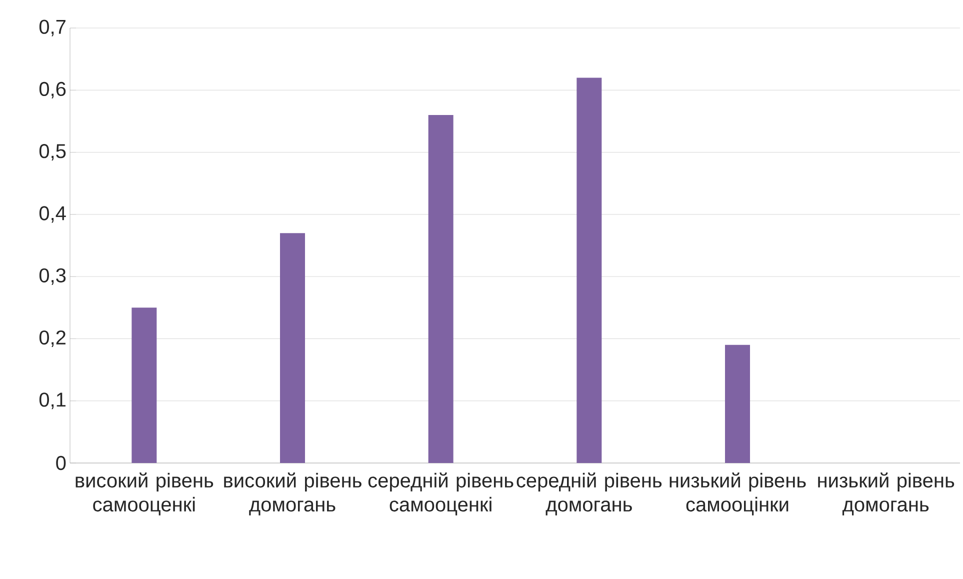 Image resolution: width=963 pixels, height=579 pixels. What do you see at coordinates (52, 401) in the screenshot?
I see `y-tick-label: 0,1` at bounding box center [52, 401].